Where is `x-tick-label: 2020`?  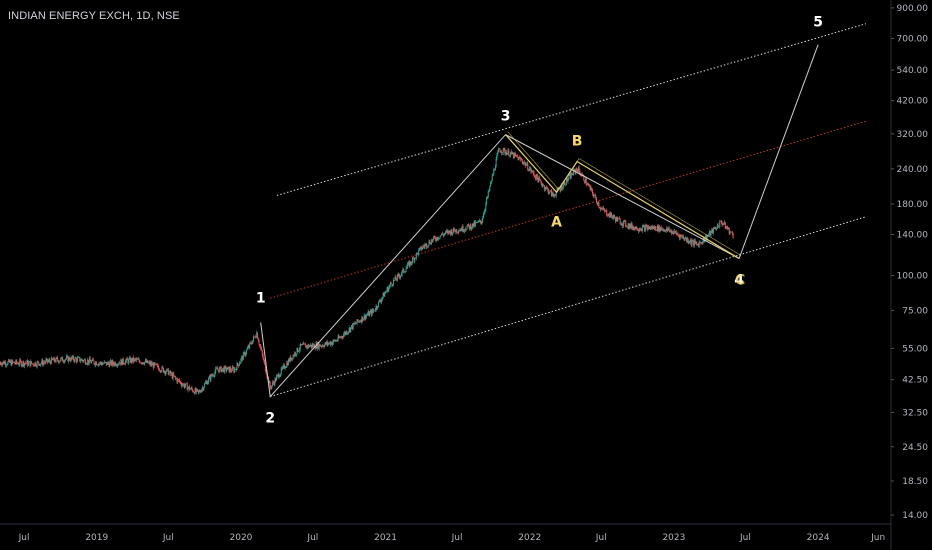
x-tick-label: 2020 is located at coordinates (241, 538).